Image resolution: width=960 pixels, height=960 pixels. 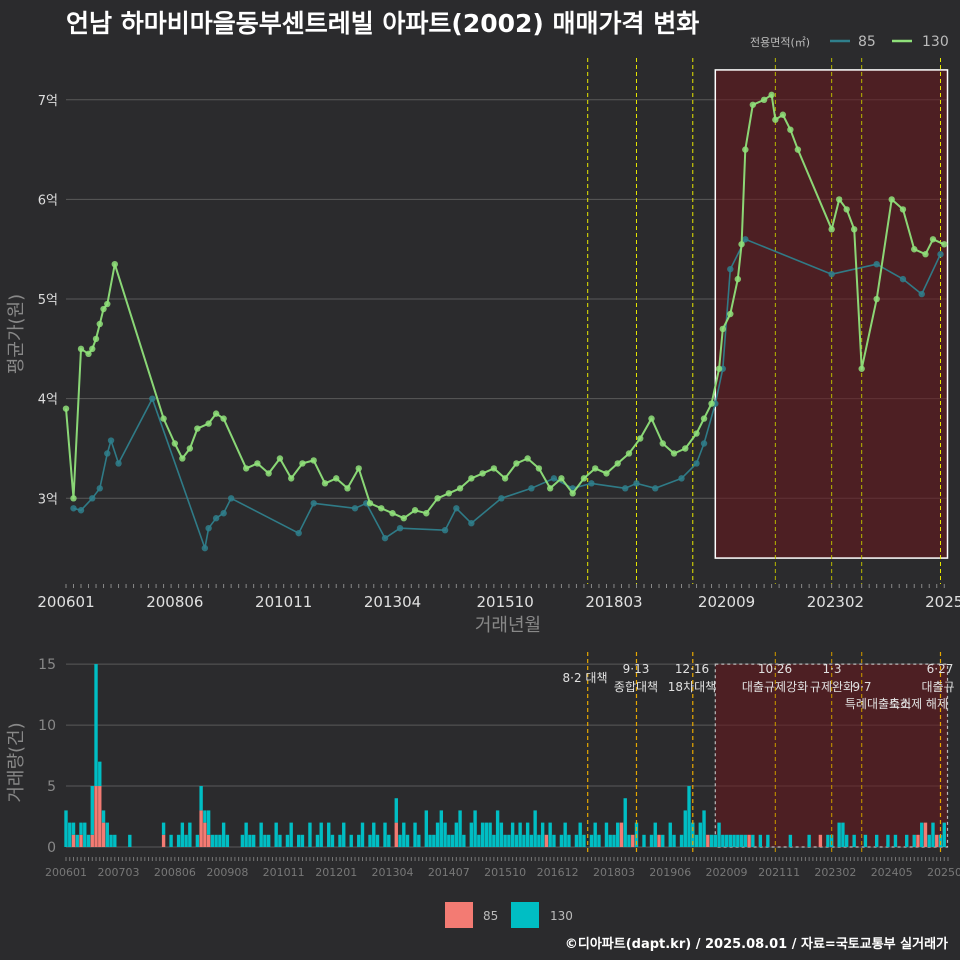 I want to click on x-tick-label: 201803, so click(x=613, y=602).